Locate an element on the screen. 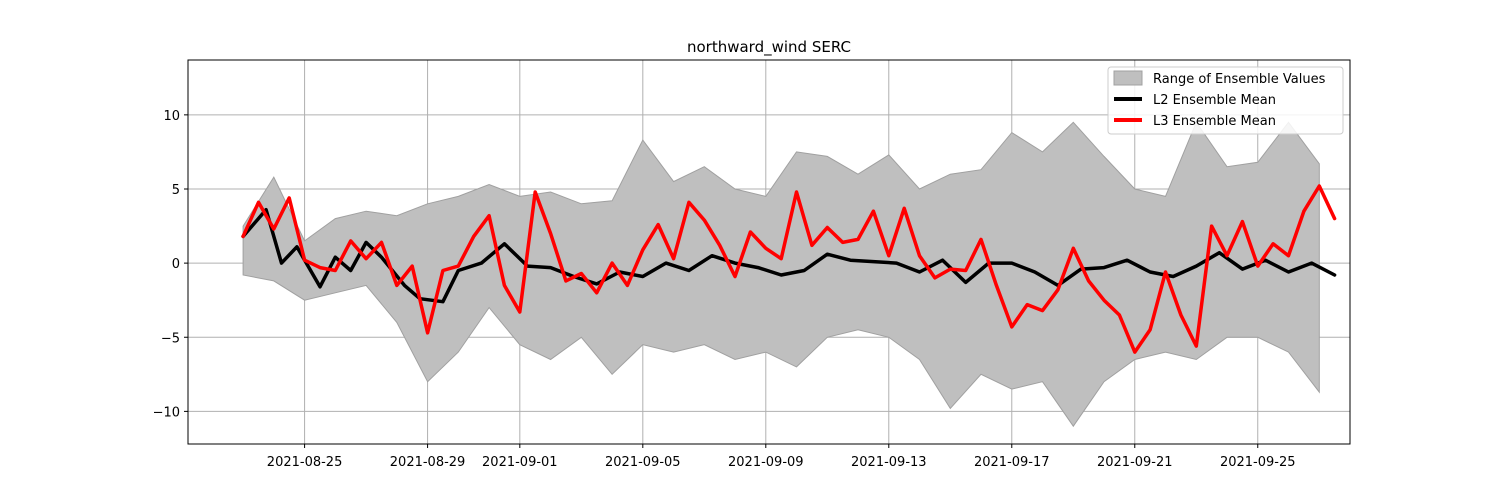  legend-label-l3: L3 Ensemble Mean is located at coordinates (1214, 121).